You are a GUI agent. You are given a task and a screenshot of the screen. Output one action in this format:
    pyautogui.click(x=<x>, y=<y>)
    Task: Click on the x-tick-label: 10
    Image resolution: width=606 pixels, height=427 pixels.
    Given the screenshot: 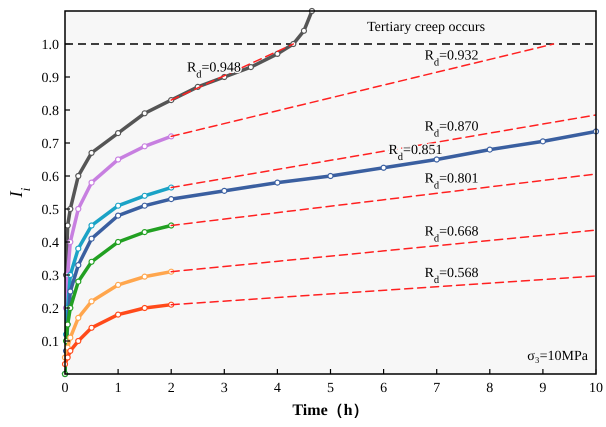 What is the action you would take?
    pyautogui.click(x=596, y=388)
    